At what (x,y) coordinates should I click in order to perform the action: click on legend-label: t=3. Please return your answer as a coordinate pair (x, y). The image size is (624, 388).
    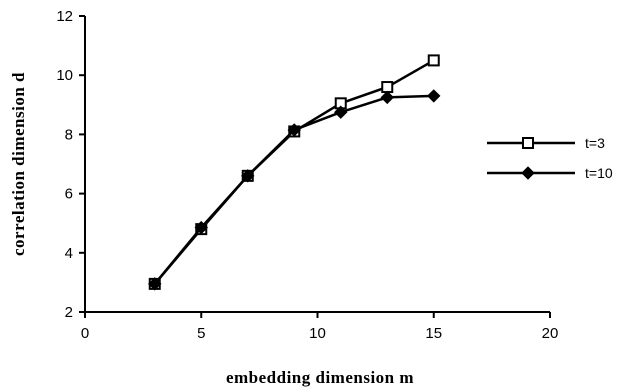
    Looking at the image, I should click on (595, 143).